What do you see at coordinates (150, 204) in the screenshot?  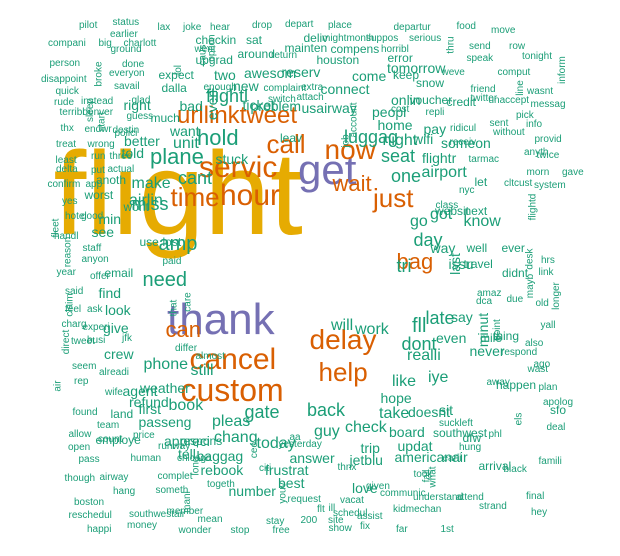 I see `cloud-word: miss` at bounding box center [150, 204].